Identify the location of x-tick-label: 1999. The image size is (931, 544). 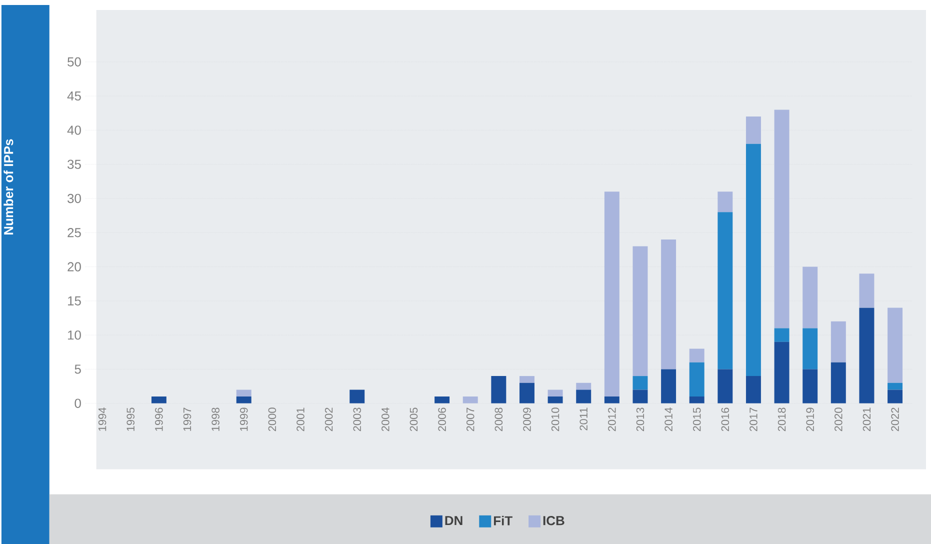
(244, 419).